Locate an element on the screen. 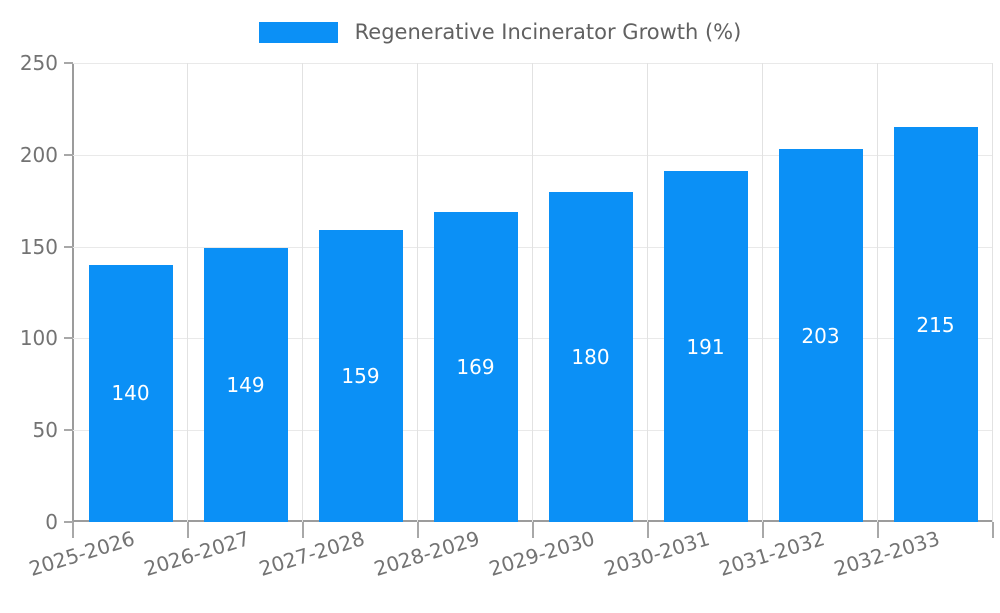  bar-value-label: 149 is located at coordinates (245, 385).